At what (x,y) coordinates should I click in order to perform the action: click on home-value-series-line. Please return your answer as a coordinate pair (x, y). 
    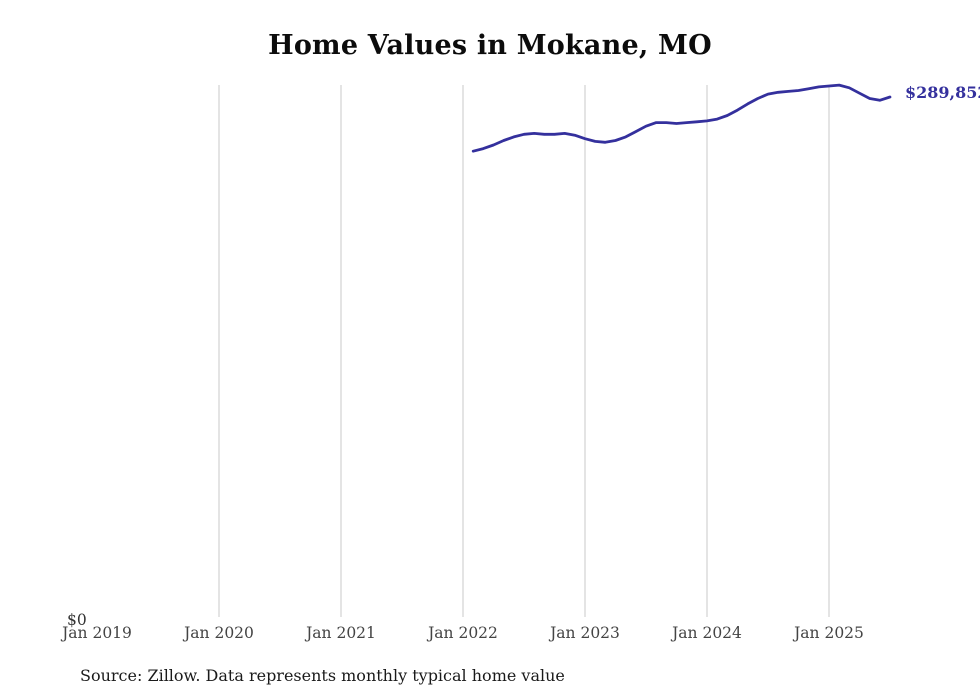
    Looking at the image, I should click on (681, 118).